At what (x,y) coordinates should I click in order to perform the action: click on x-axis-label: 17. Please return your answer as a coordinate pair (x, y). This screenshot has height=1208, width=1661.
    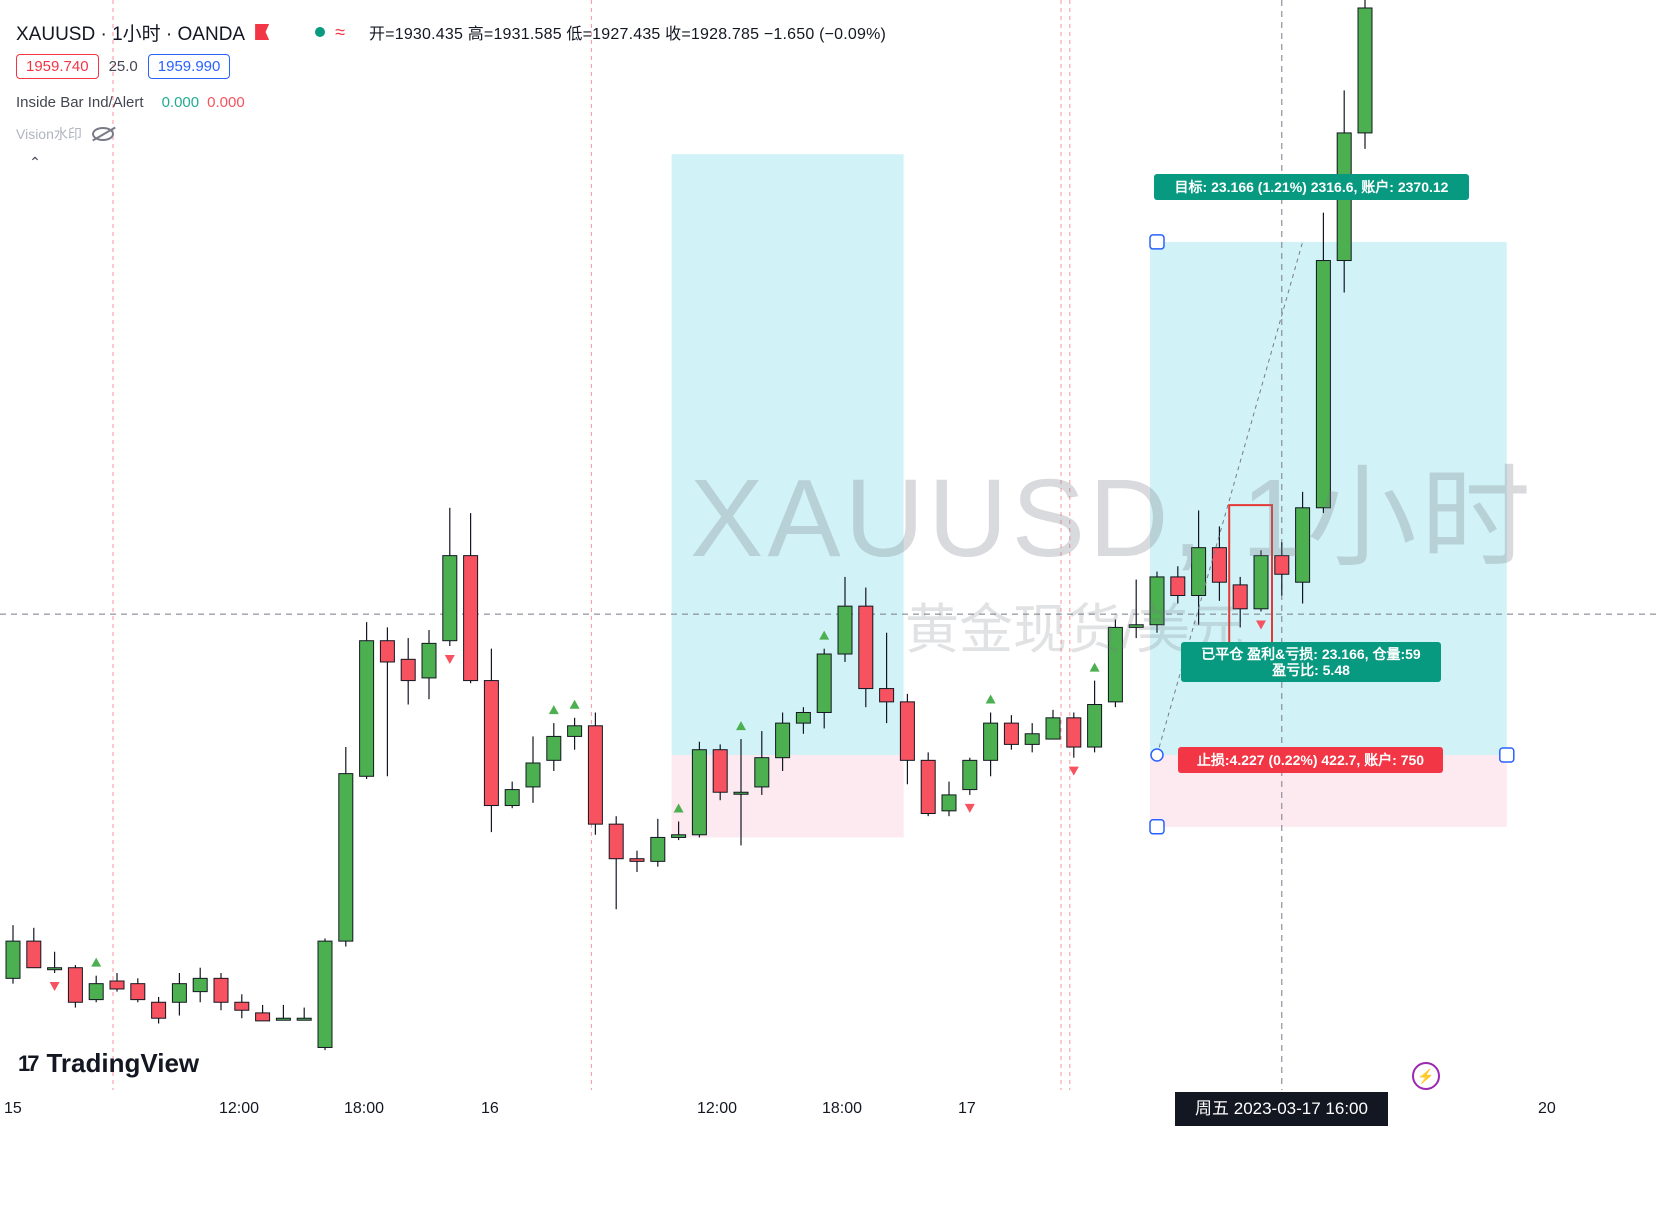
    Looking at the image, I should click on (967, 1108).